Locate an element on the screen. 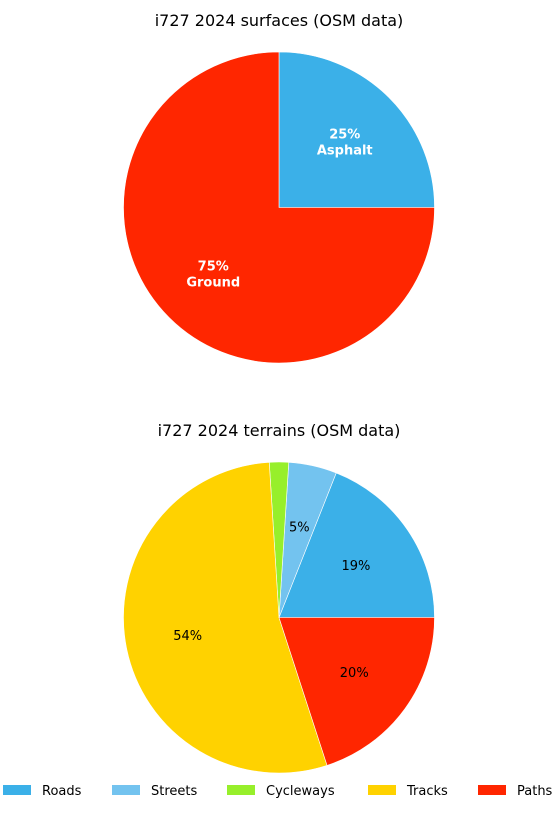  terrains-chart-title: i727 2024 terrains (OSM data) is located at coordinates (279, 430).